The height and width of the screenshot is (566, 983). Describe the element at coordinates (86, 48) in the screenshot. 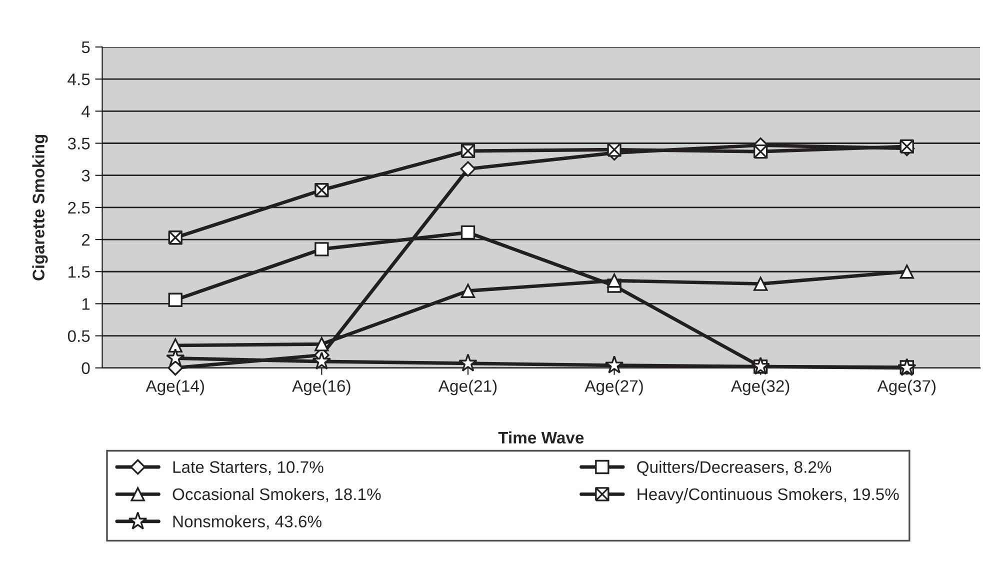

I see `y-tick-label: 5` at that location.